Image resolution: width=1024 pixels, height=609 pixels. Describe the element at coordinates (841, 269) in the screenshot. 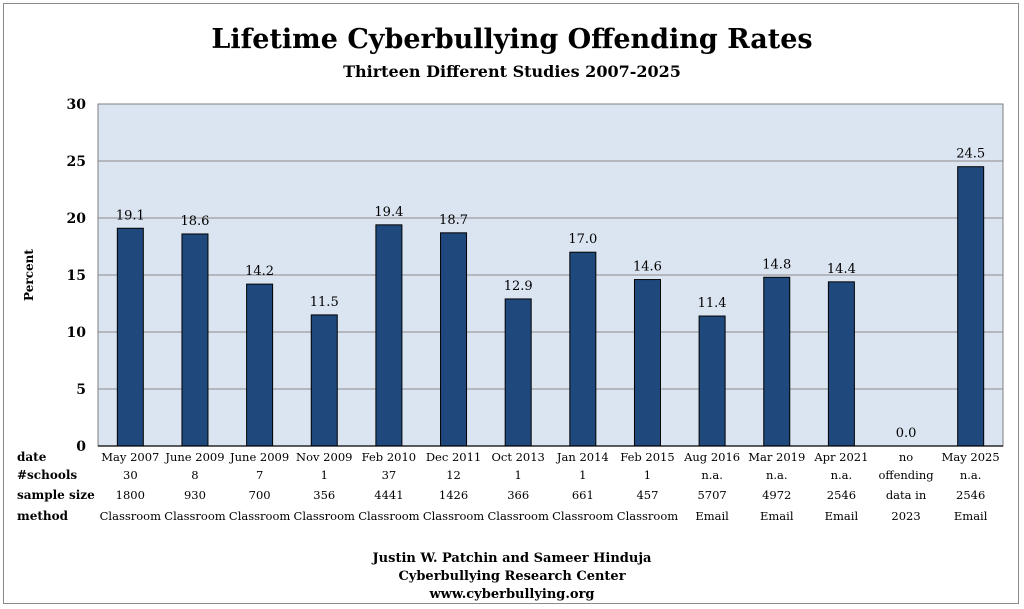

I see `bar-value-label: 14.4` at that location.